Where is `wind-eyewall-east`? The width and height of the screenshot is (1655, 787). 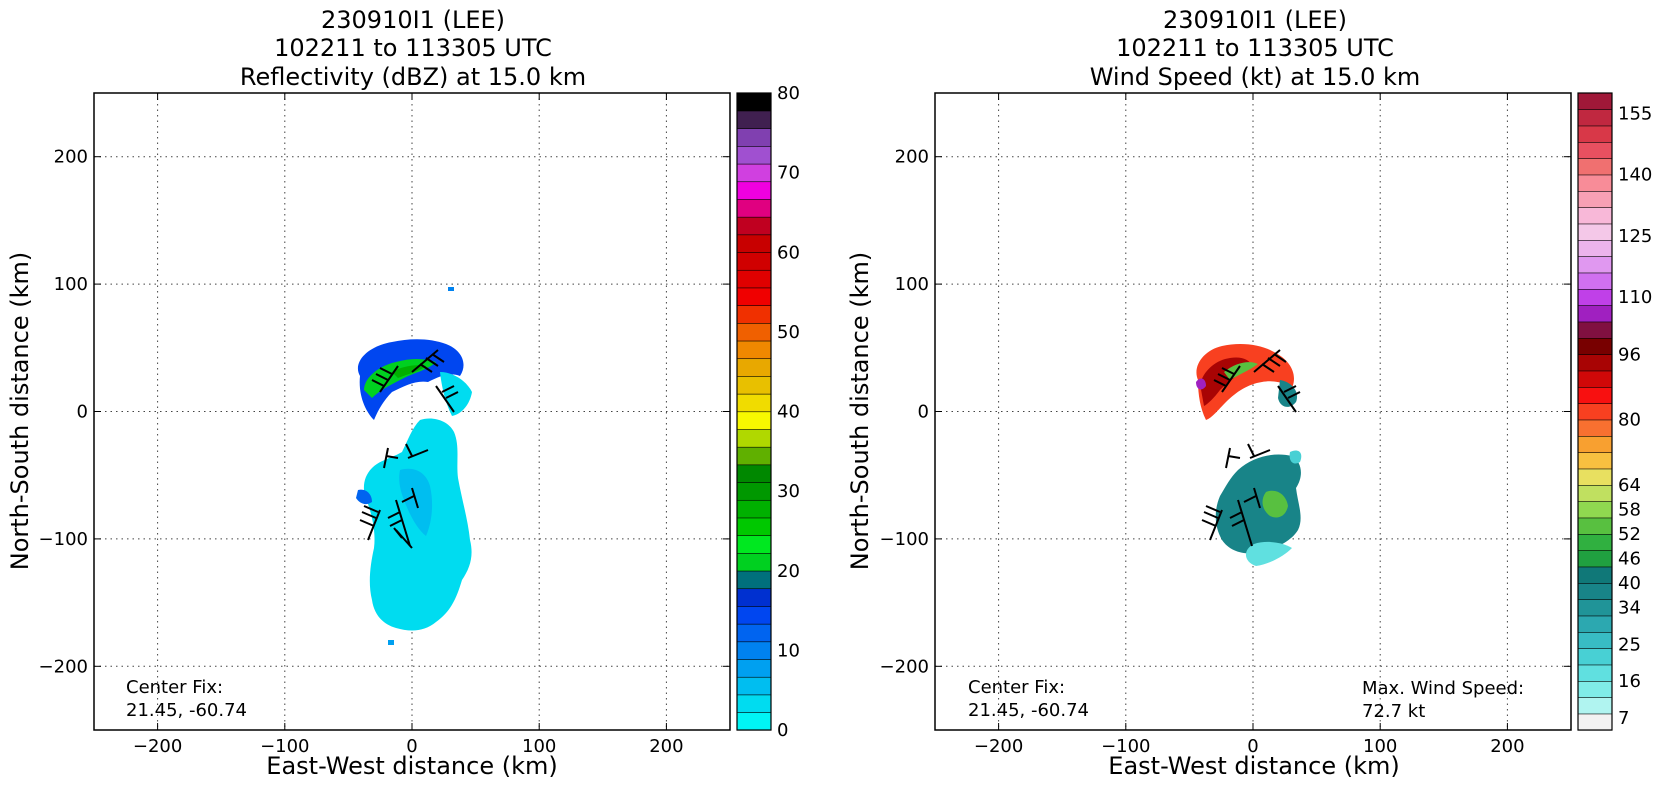
wind-eyewall-east is located at coordinates (1288, 393).